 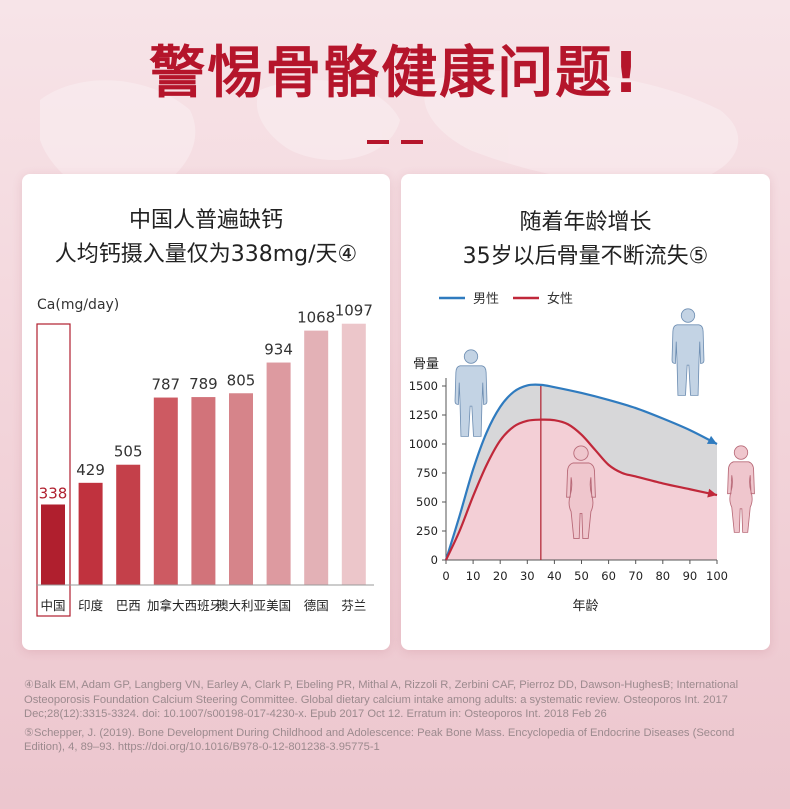 I want to click on female-old-icon-body, so click(x=741, y=497).